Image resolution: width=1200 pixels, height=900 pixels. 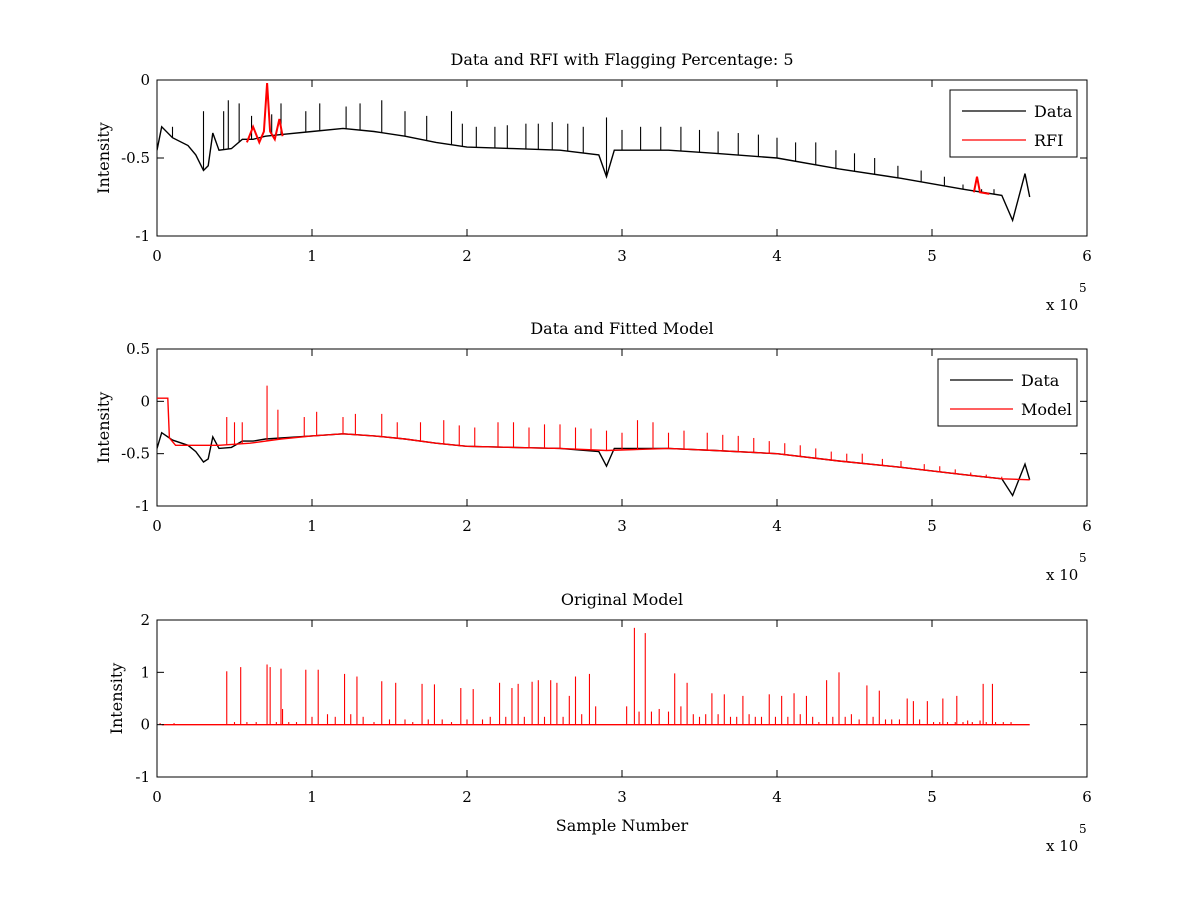 I want to click on legend: Data Model, so click(x=1007, y=392).